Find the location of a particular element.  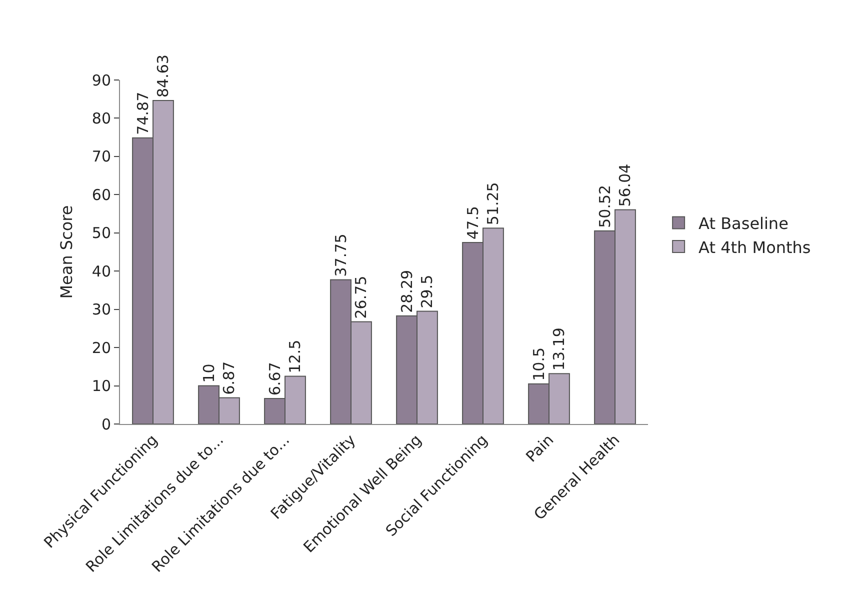

y-tick-label: 10 is located at coordinates (101, 386).